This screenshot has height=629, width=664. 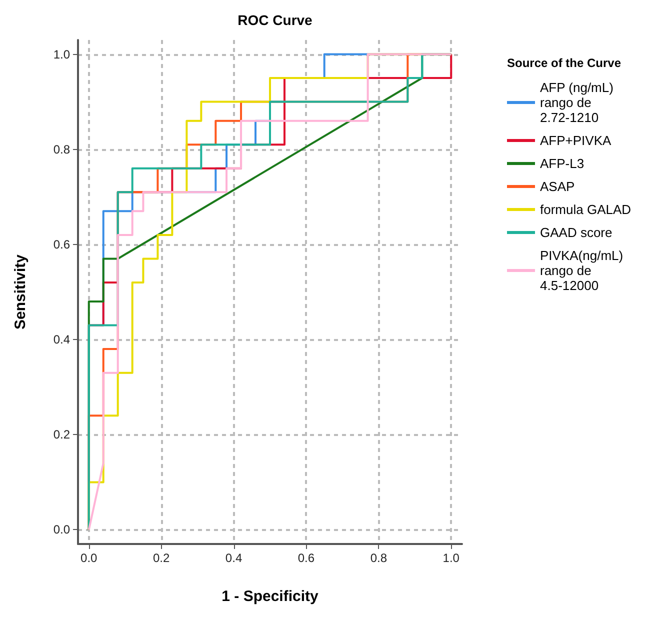 What do you see at coordinates (61, 435) in the screenshot?
I see `y-tick-label: 0.2` at bounding box center [61, 435].